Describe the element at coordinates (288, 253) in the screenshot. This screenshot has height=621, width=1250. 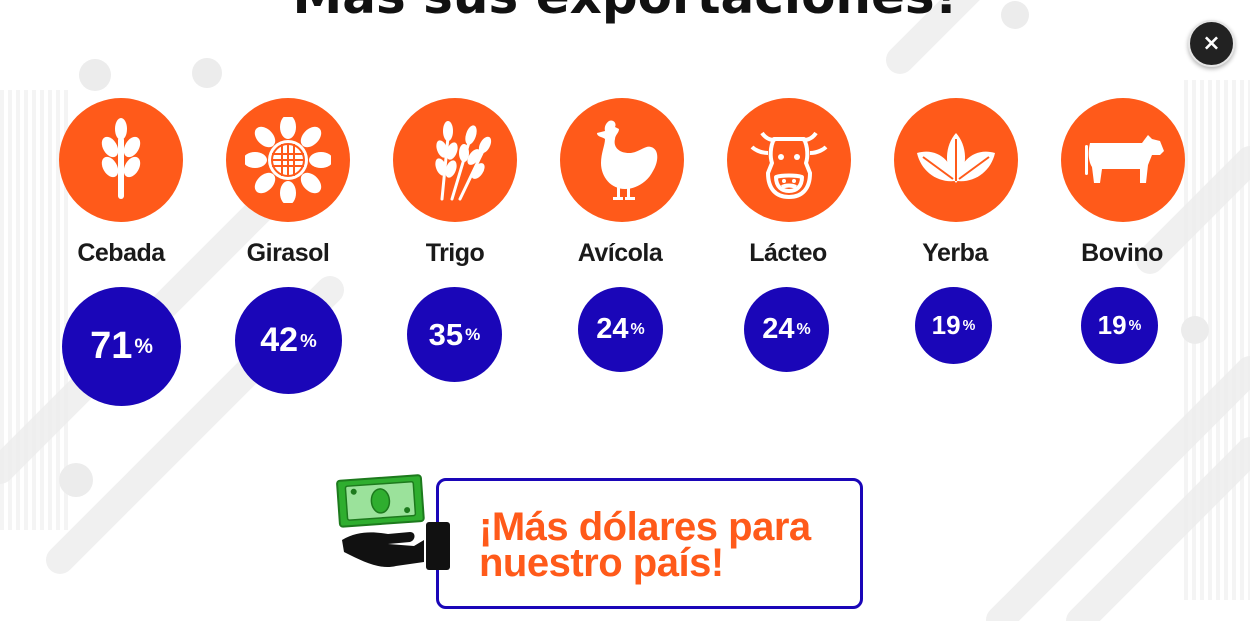
I see `product-label: Girasol` at that location.